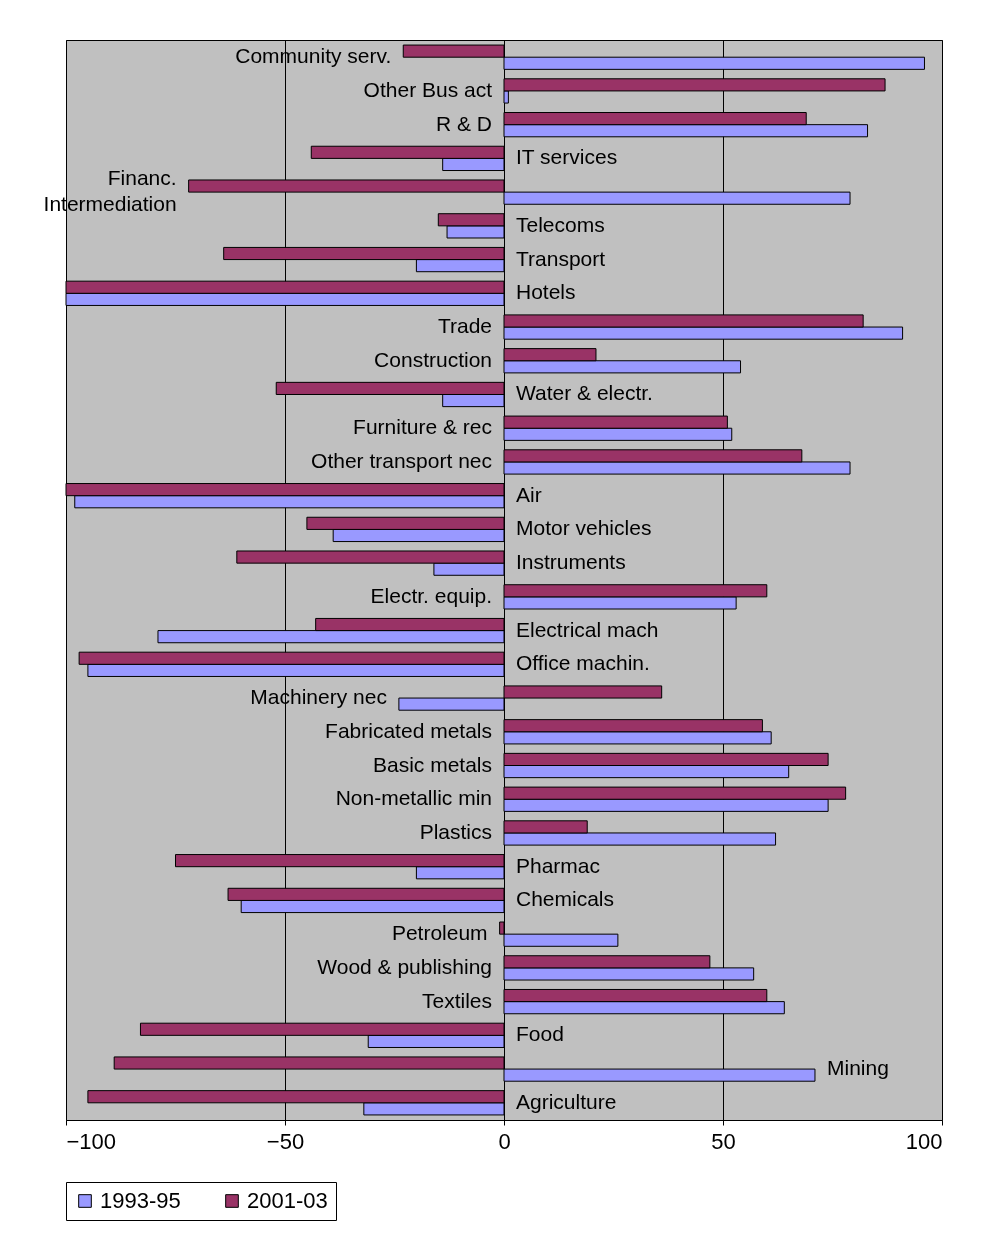  What do you see at coordinates (566, 1101) in the screenshot?
I see `y-tick-label: Agriculture` at bounding box center [566, 1101].